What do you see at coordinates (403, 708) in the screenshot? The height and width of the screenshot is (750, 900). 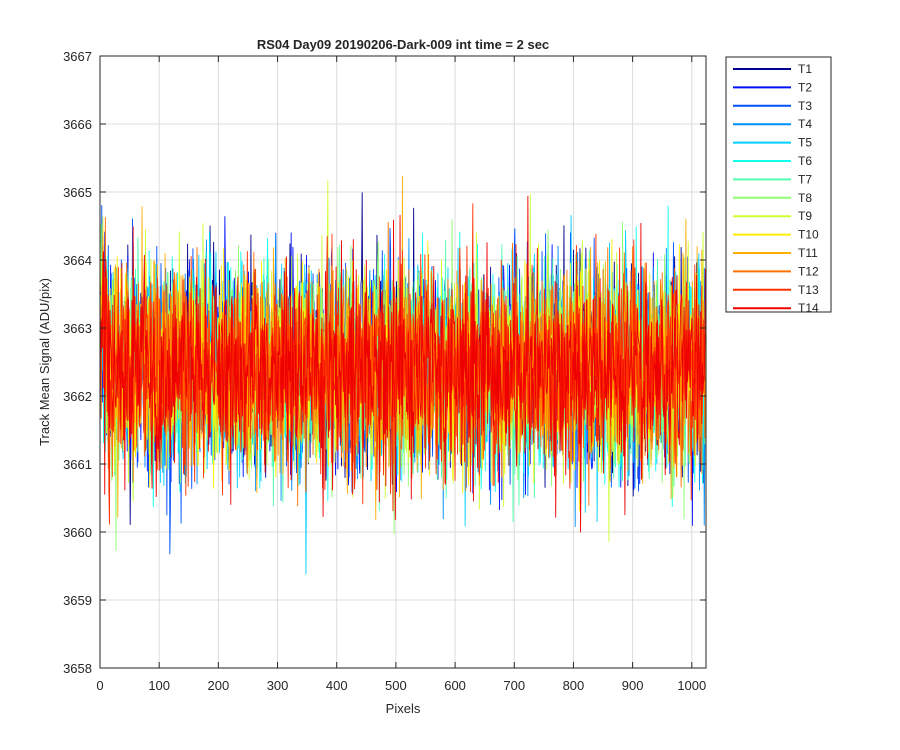 I see `x-axis-label: Pixels` at bounding box center [403, 708].